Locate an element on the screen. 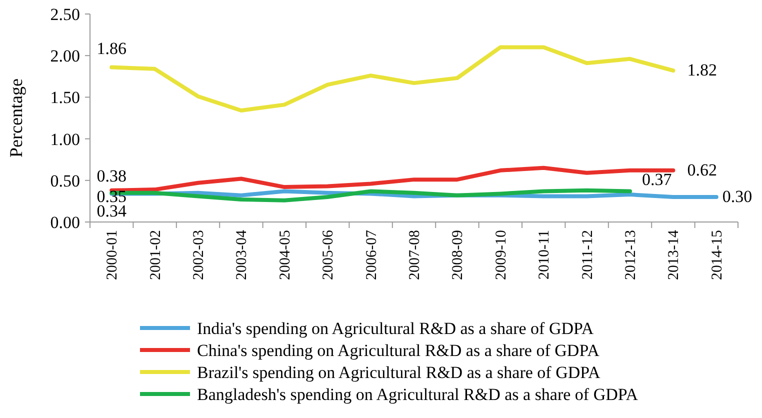 The width and height of the screenshot is (762, 418). y-axis-title: Percentage is located at coordinates (16, 118).